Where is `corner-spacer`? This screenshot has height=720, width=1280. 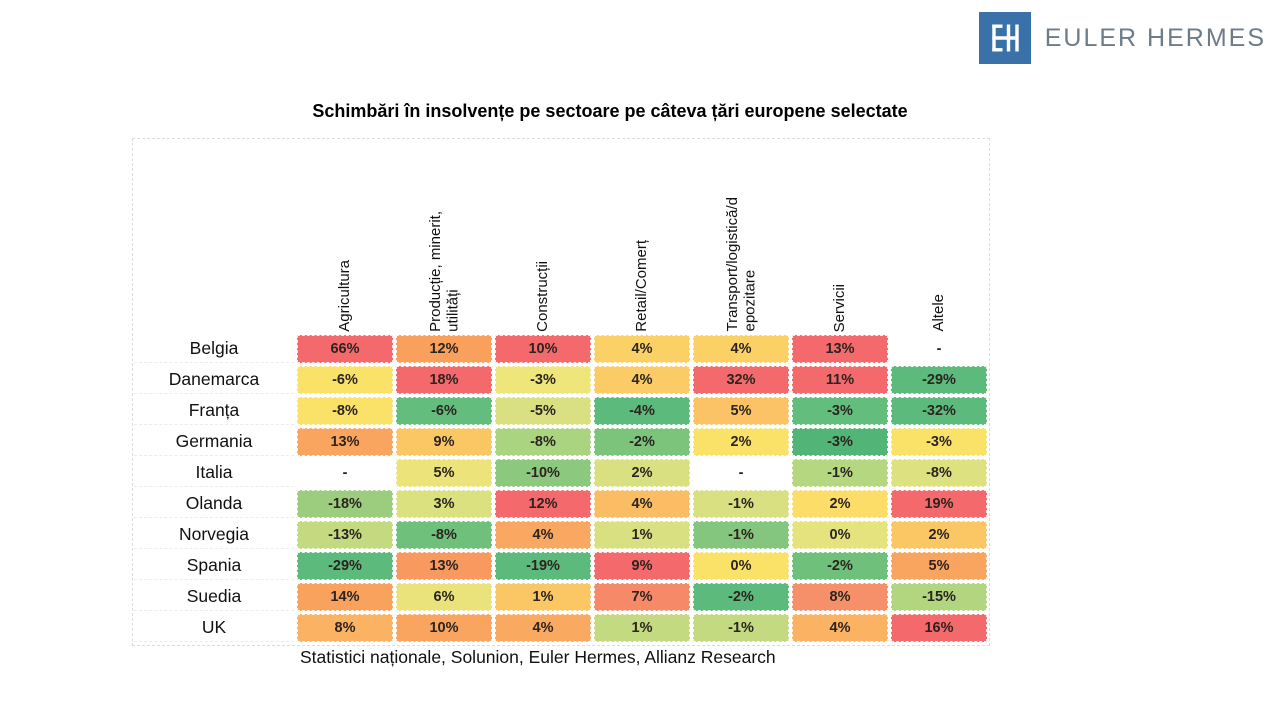
corner-spacer is located at coordinates (214, 236).